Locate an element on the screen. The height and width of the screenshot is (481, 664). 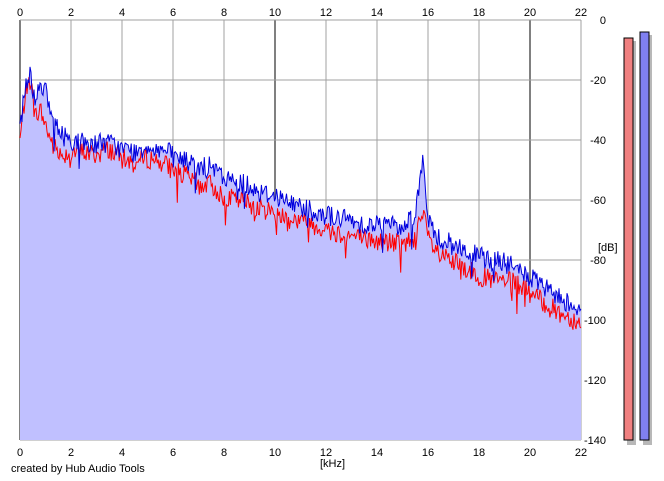
red-level-meter is located at coordinates (628, 239).